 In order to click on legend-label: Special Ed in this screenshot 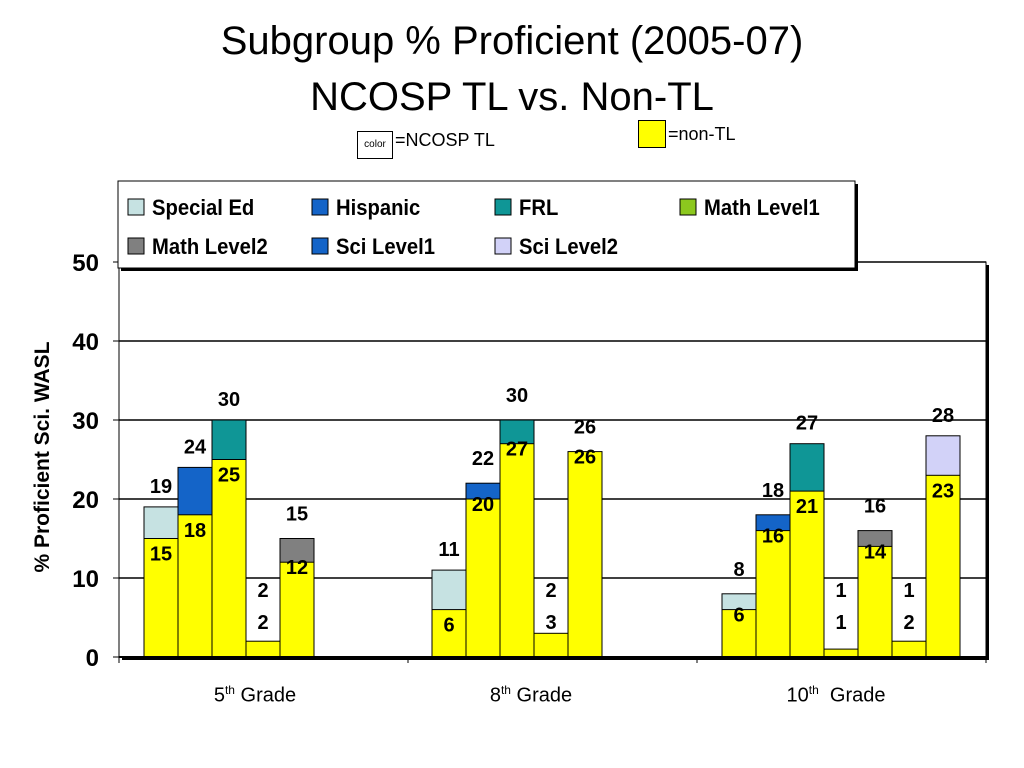, I will do `click(203, 208)`.